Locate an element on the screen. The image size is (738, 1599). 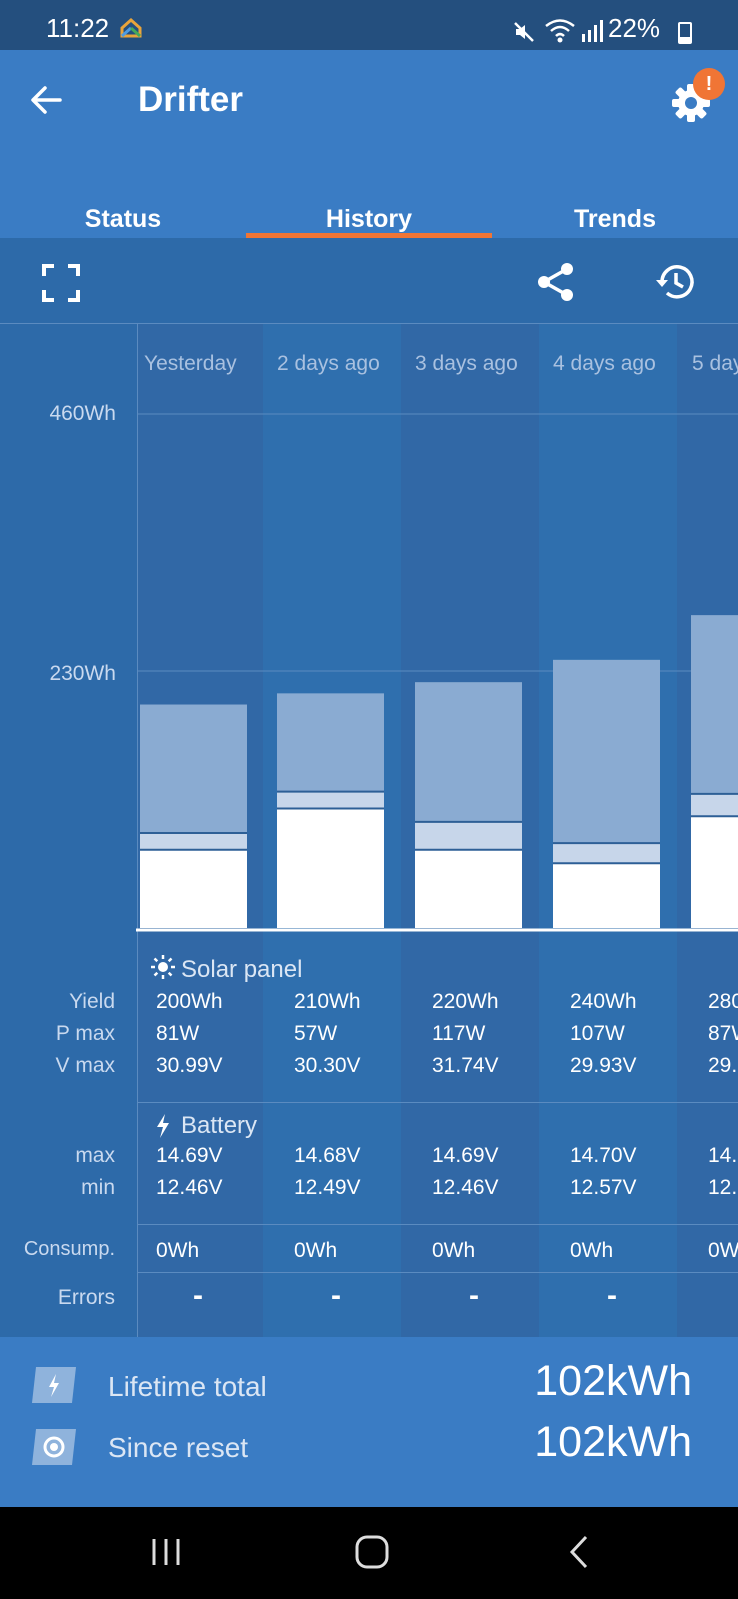
vmax-value: 30.99V is located at coordinates (189, 1065).